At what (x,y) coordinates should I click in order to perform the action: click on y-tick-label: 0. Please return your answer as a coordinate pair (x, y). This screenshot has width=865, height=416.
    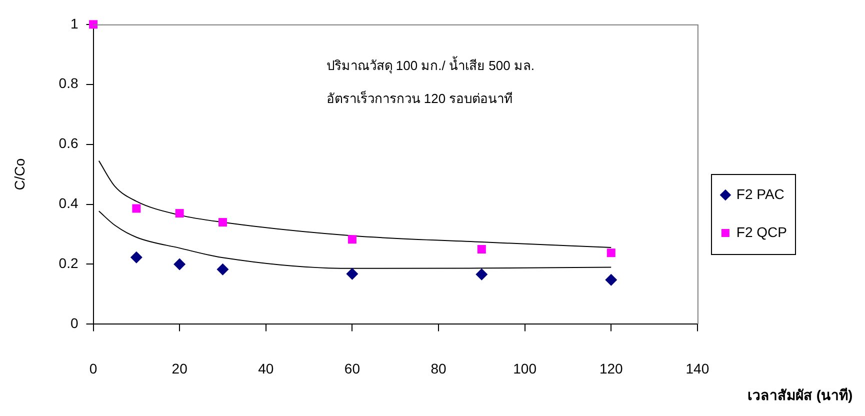
    Looking at the image, I should click on (74, 323).